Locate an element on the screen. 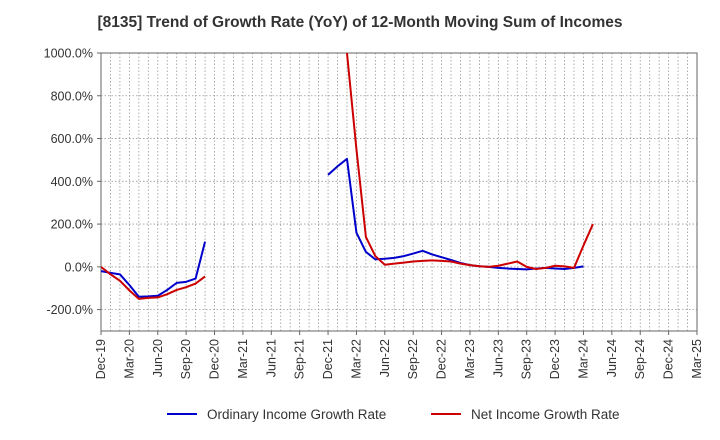 Image resolution: width=720 pixels, height=440 pixels. x-tick-label: Jun-20 is located at coordinates (158, 358).